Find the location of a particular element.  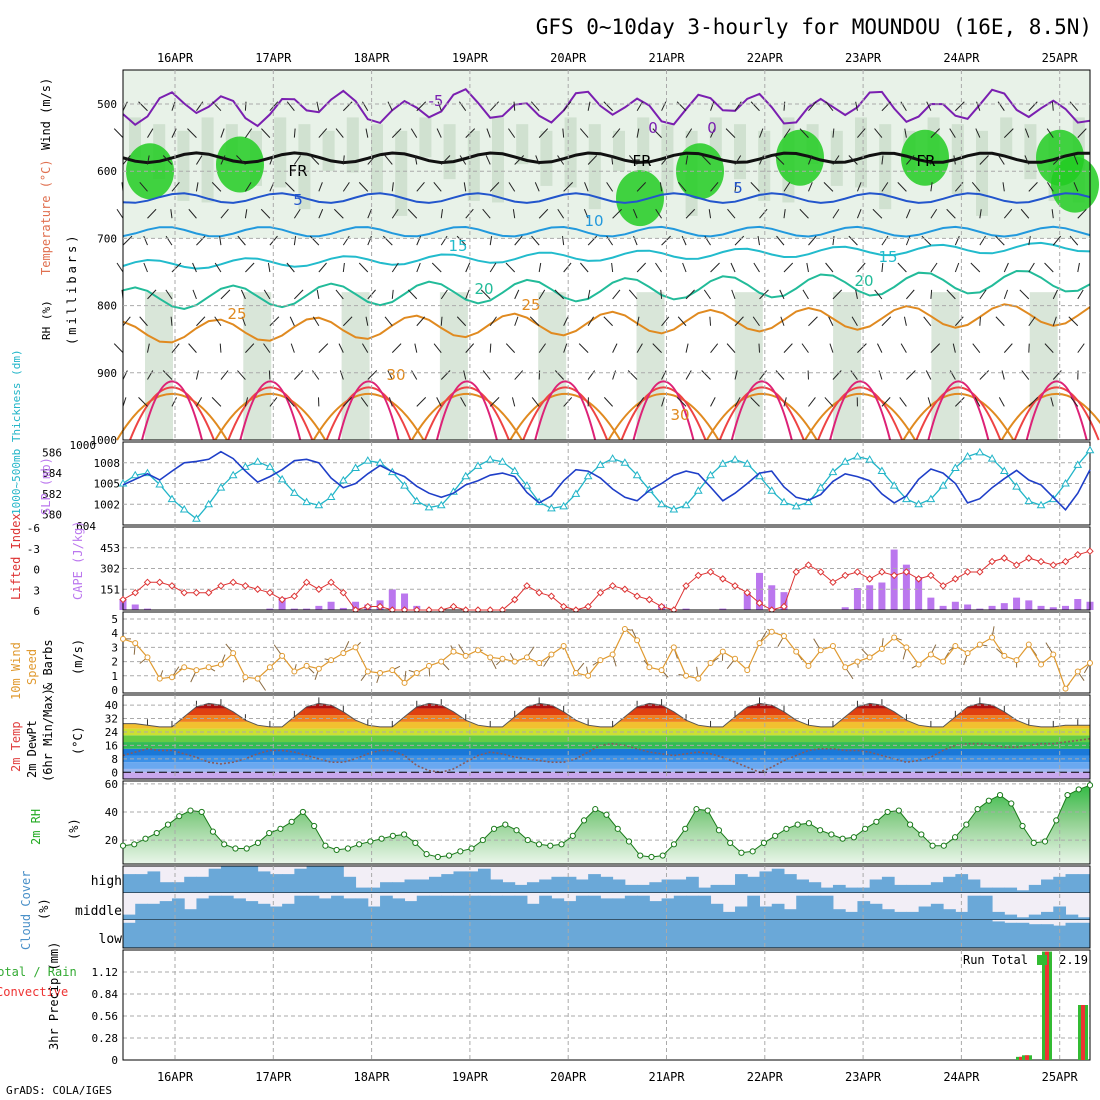

label-precip-unit: 3hr Precip (mm) is located at coordinates (54, 996).